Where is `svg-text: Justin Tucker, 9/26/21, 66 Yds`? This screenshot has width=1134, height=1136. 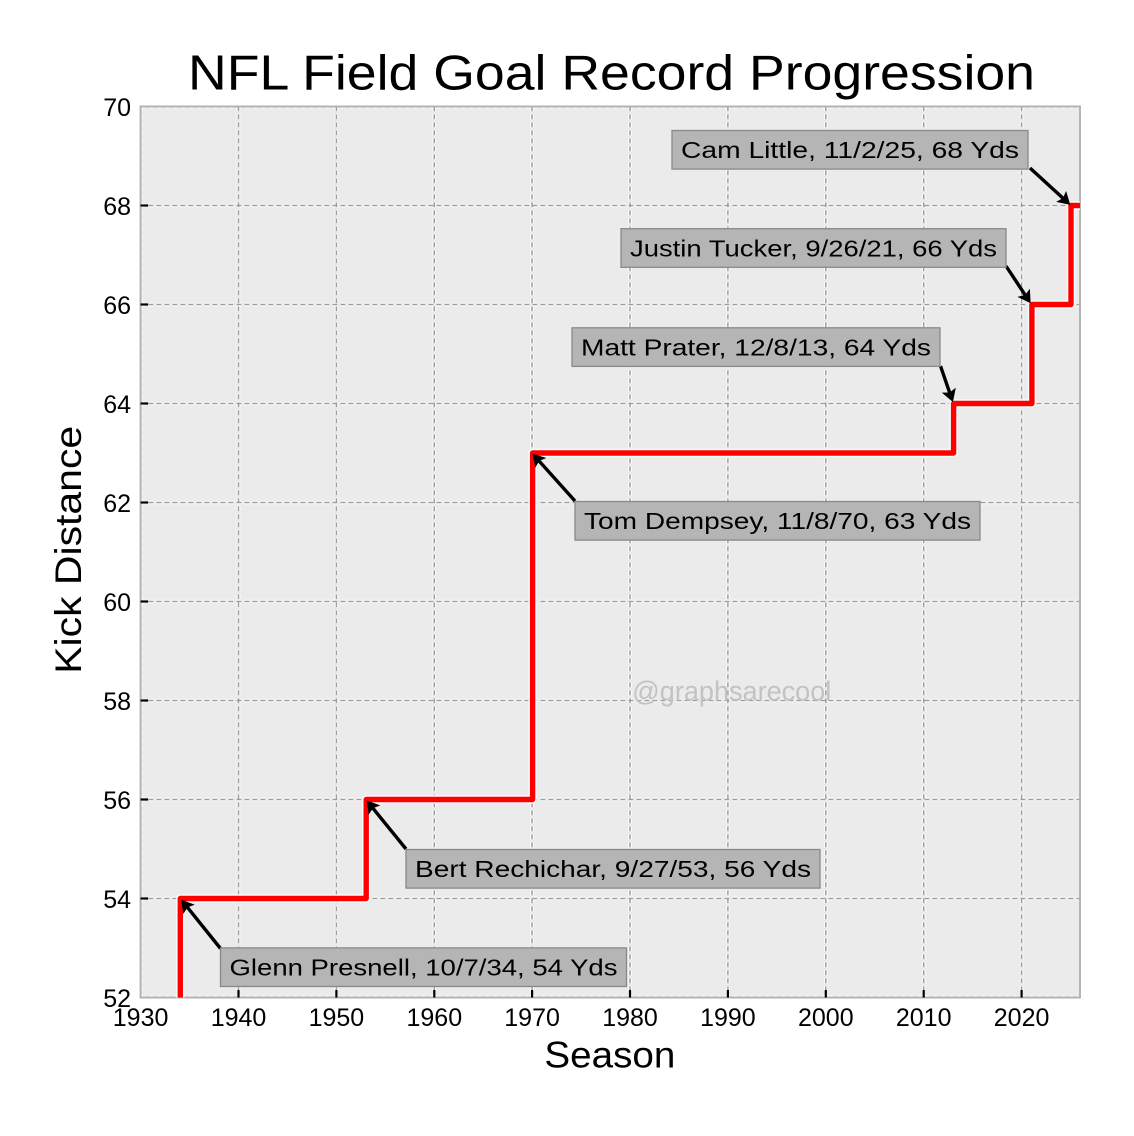 svg-text: Justin Tucker, 9/26/21, 66 Yds is located at coordinates (813, 248).